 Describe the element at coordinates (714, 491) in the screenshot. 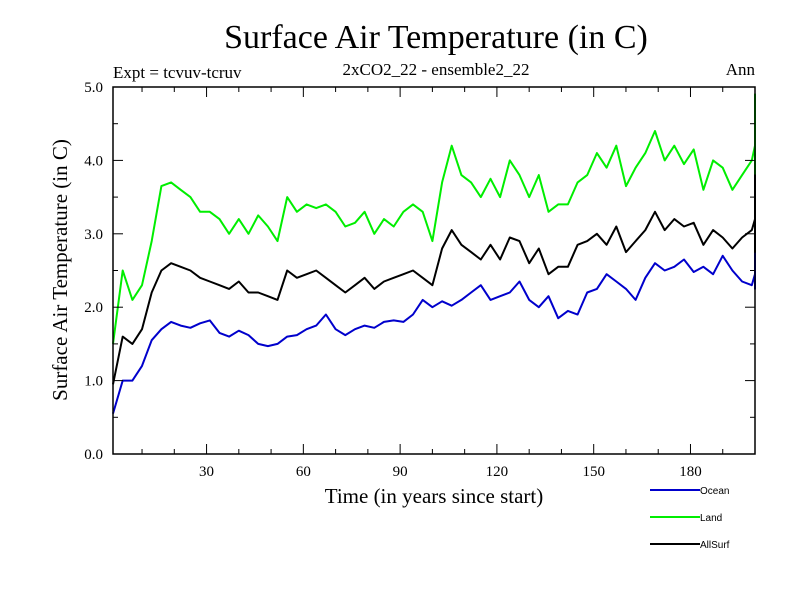

I see `legend-label-ocean: Ocean` at that location.